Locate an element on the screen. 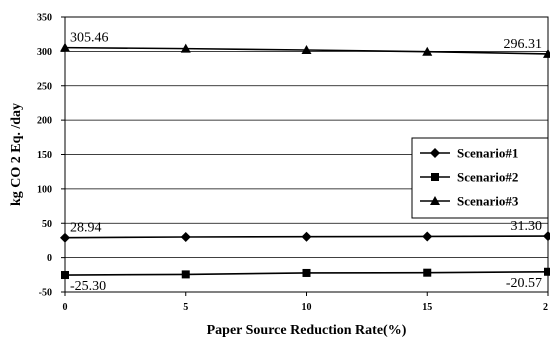  x-tick-label: 10 is located at coordinates (307, 307).